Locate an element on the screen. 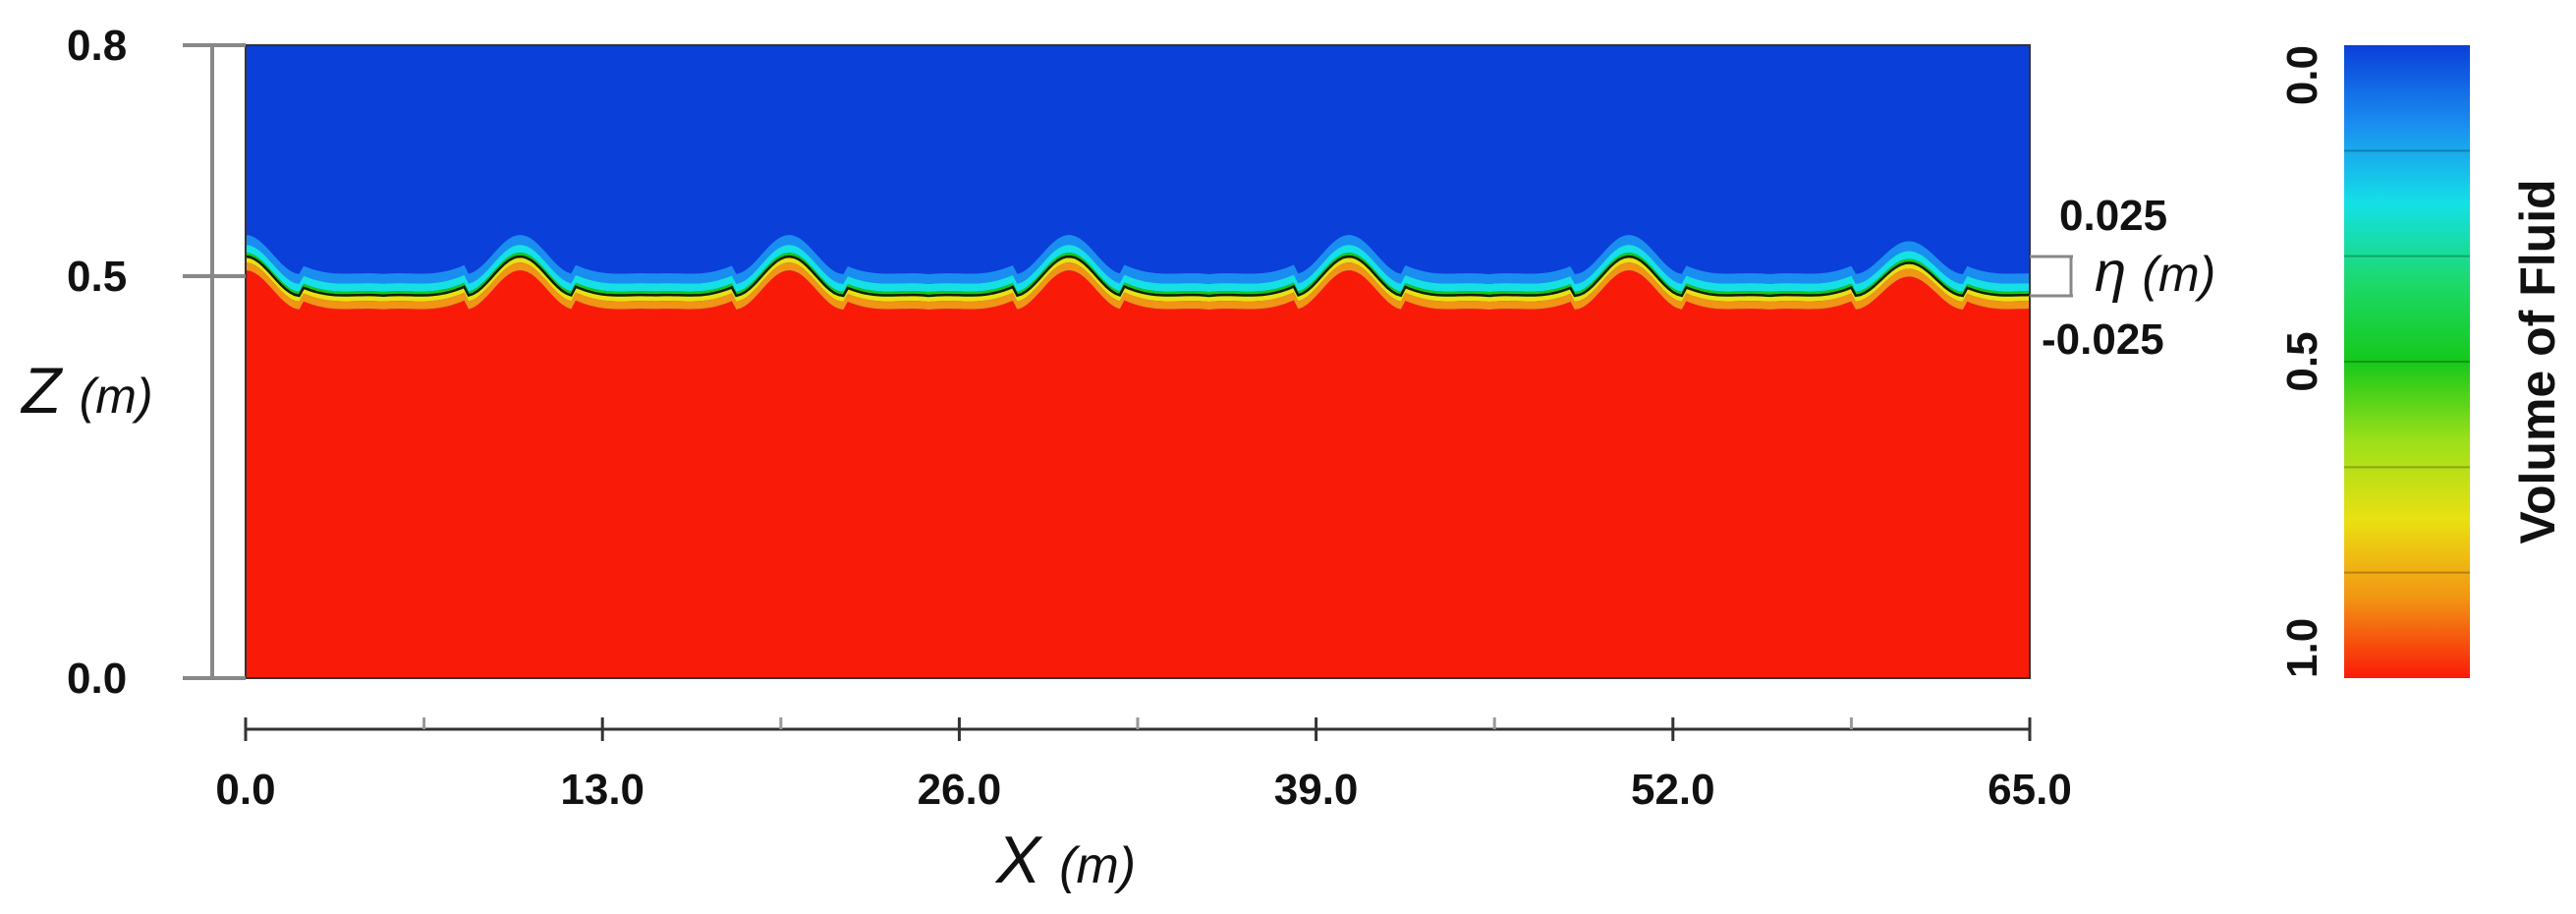 This screenshot has width=2576, height=914. eta-axis-label: η (m) is located at coordinates (2155, 272).